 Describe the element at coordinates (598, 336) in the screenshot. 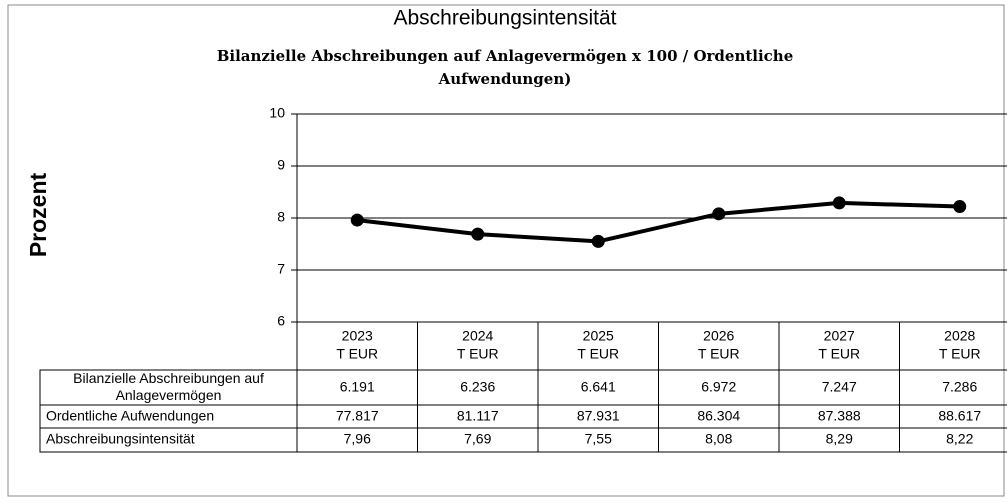

I see `x-tick-label: 2025` at that location.